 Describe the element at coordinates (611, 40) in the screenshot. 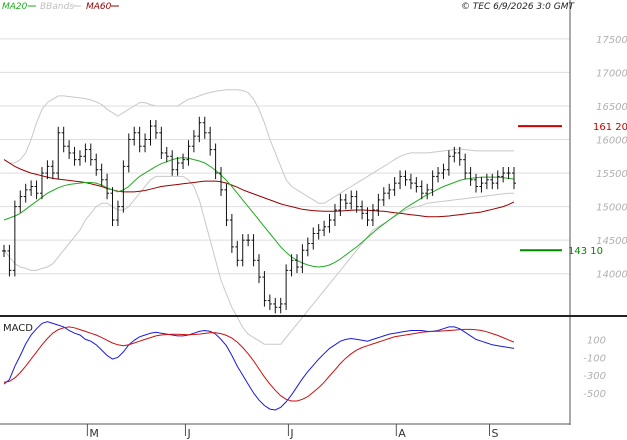

I see `price-tick-label: 17500` at that location.